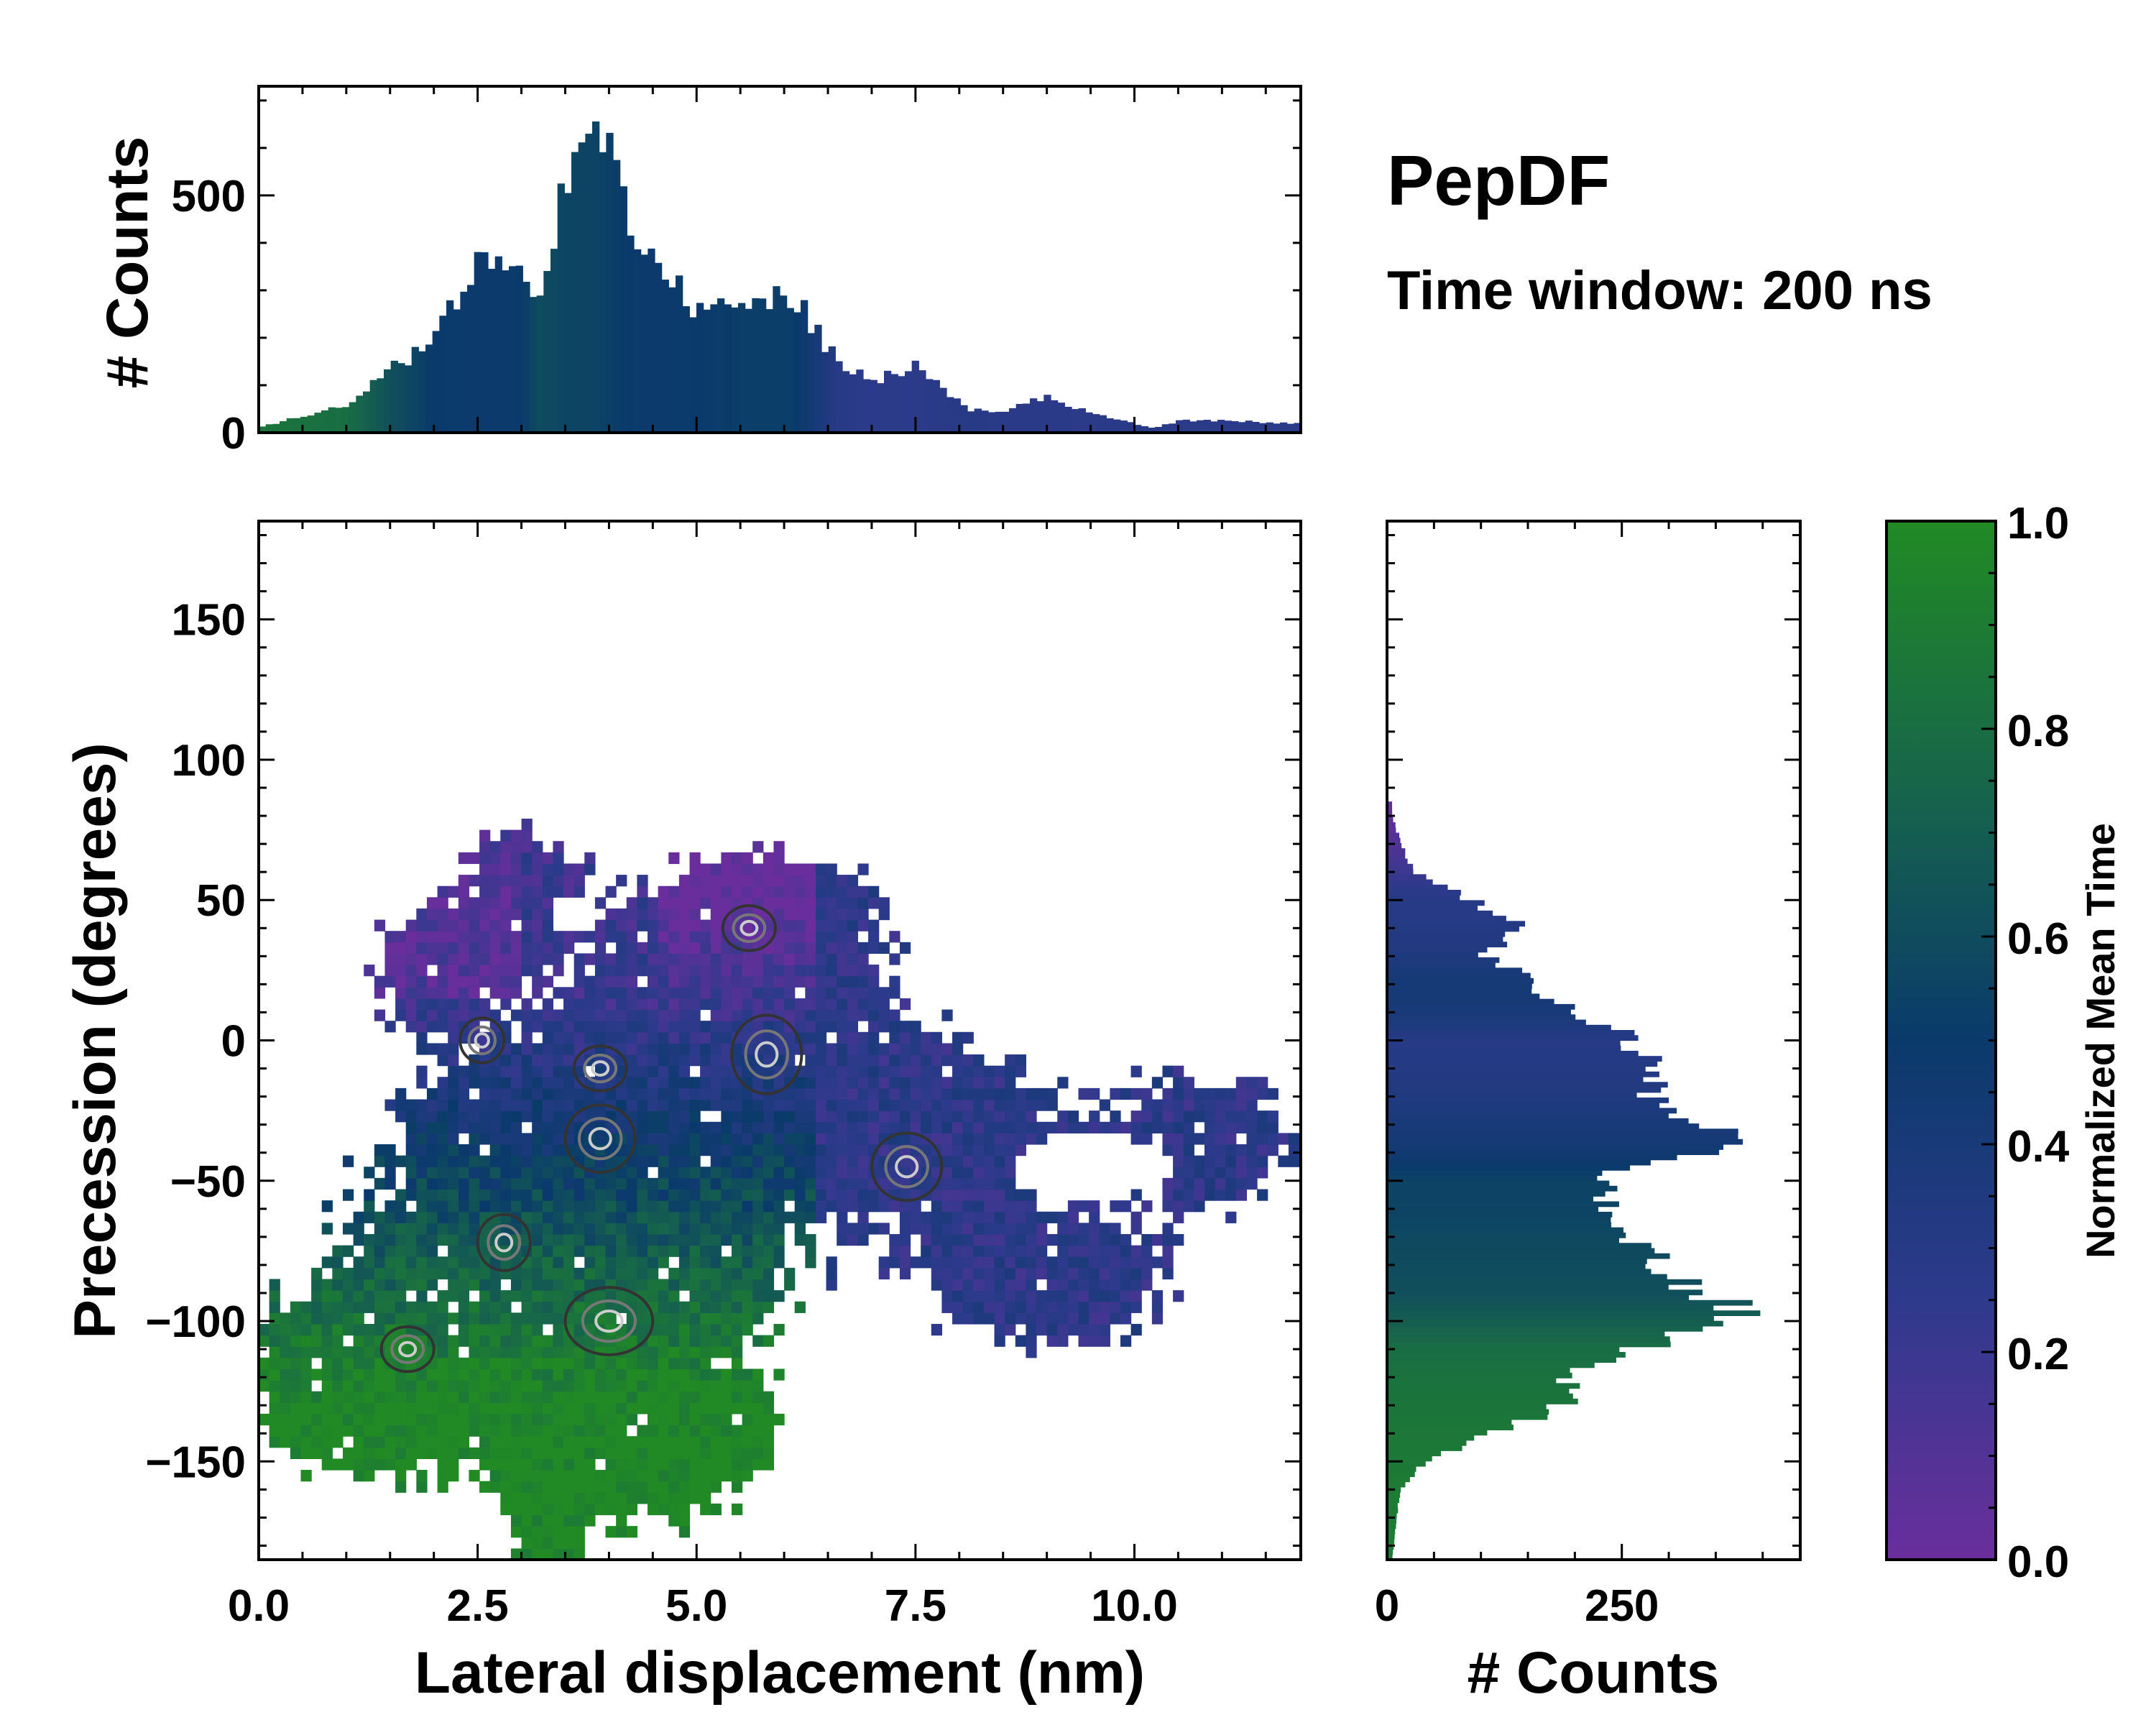 The height and width of the screenshot is (1725, 2156). I want to click on heatmap-cell-1980, so click(737, 1453).